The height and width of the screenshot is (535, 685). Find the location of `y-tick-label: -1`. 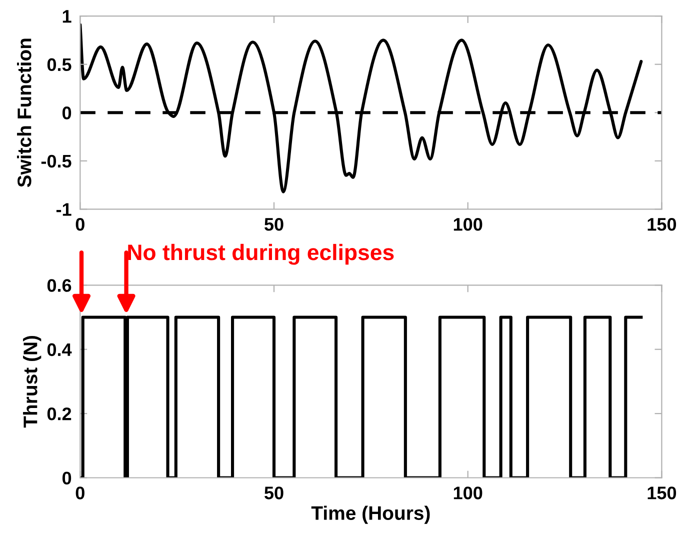

y-tick-label: -1 is located at coordinates (64, 209).